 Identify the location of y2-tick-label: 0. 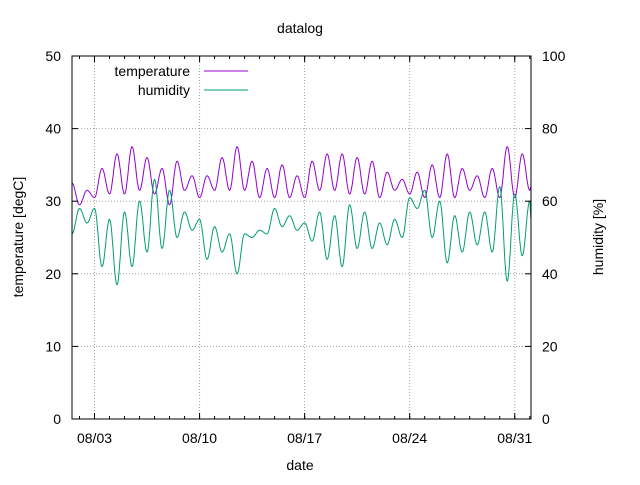
(546, 419).